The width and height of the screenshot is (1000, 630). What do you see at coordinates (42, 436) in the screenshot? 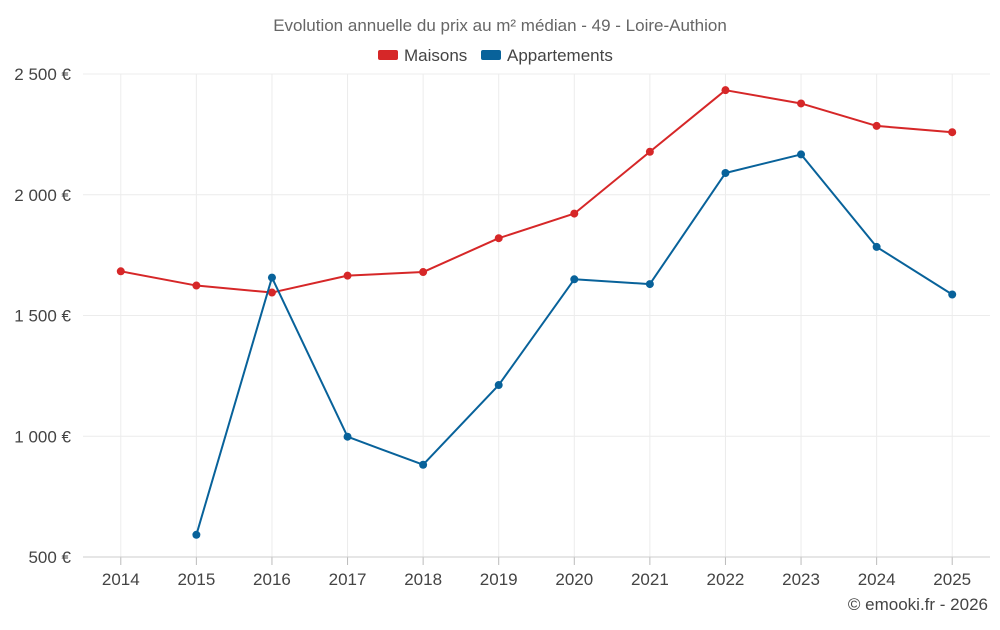
I see `y-tick-label: 1 000 €` at bounding box center [42, 436].